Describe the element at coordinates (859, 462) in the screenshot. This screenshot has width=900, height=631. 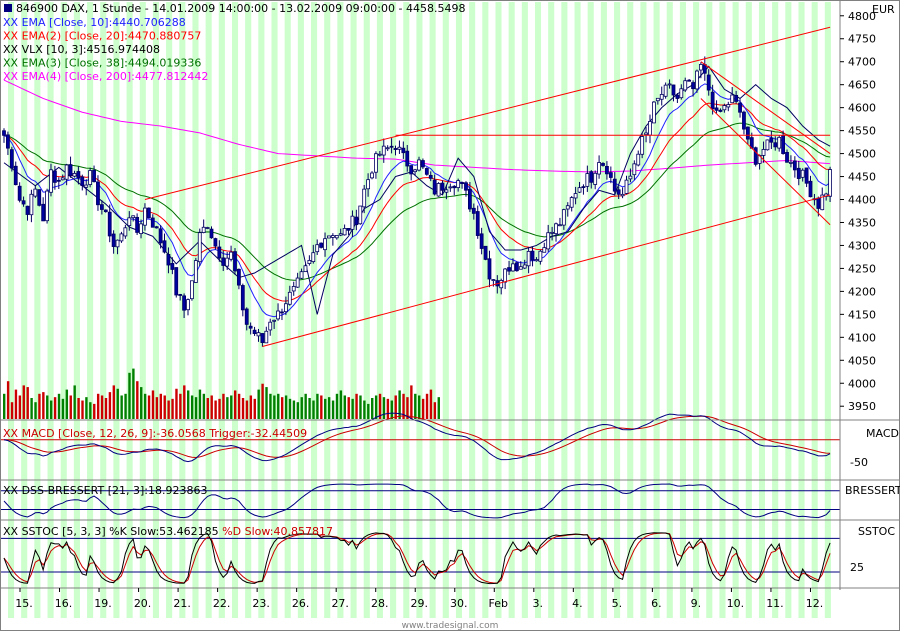
I see `macd-tick: -50` at that location.